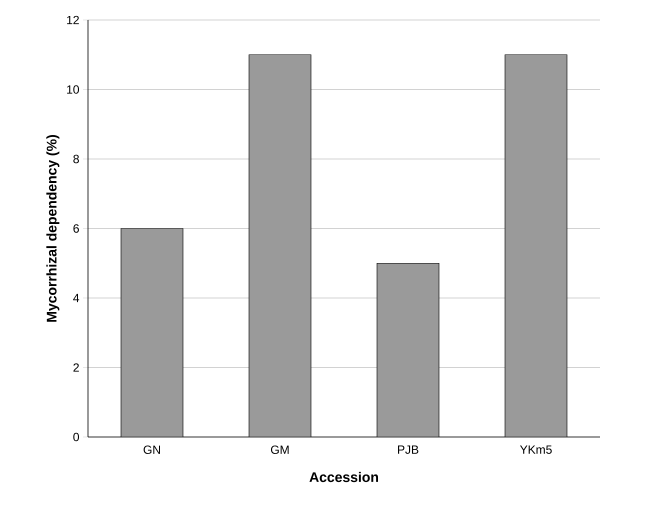 The height and width of the screenshot is (507, 649). What do you see at coordinates (76, 367) in the screenshot?
I see `y-tick-label: 2` at bounding box center [76, 367].